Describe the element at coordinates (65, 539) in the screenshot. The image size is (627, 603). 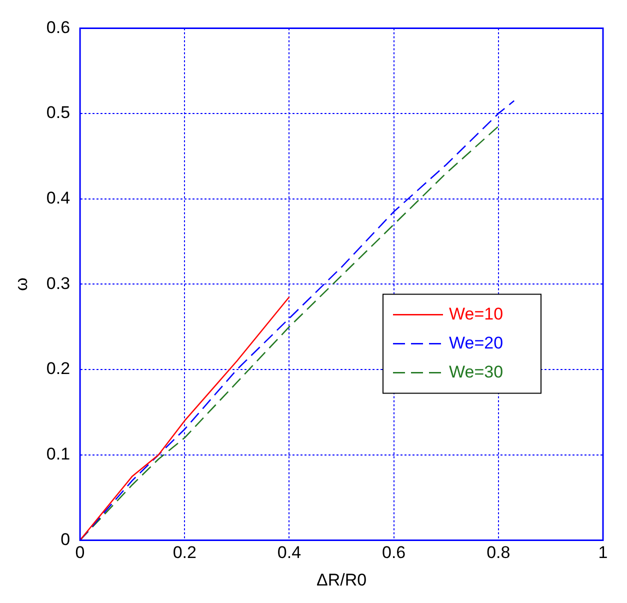
I see `y-tick-label: 0` at that location.